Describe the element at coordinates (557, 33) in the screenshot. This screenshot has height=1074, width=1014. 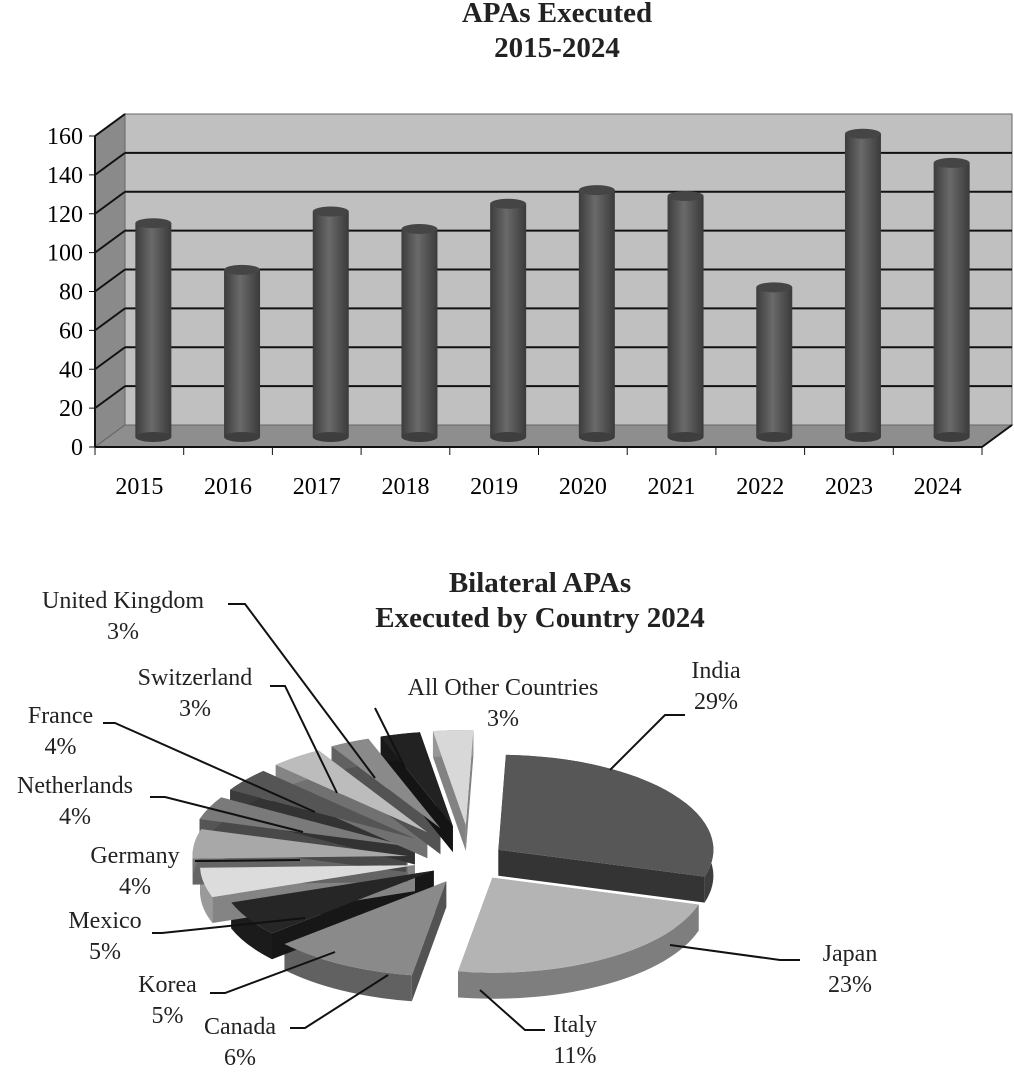
I see `bar-chart-title: APAs Executed 2015-2024` at that location.